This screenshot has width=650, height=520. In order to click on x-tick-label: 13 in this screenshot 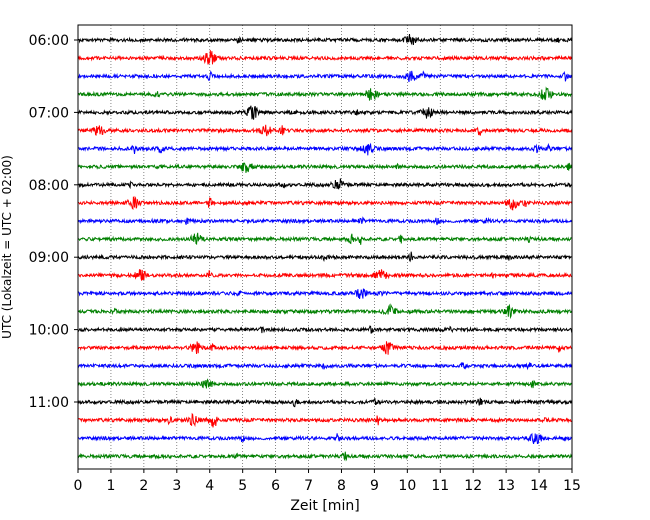, I will do `click(506, 486)`.